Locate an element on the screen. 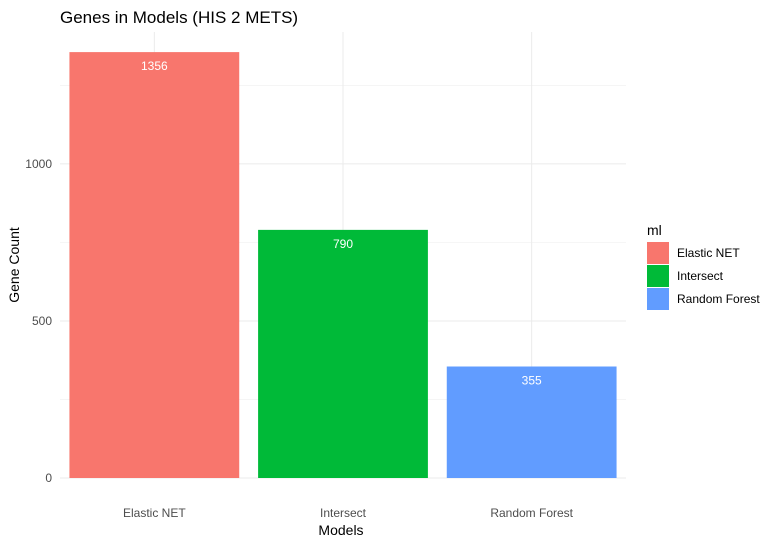 The image size is (778, 545). x-tick-label: Intersect is located at coordinates (343, 513).